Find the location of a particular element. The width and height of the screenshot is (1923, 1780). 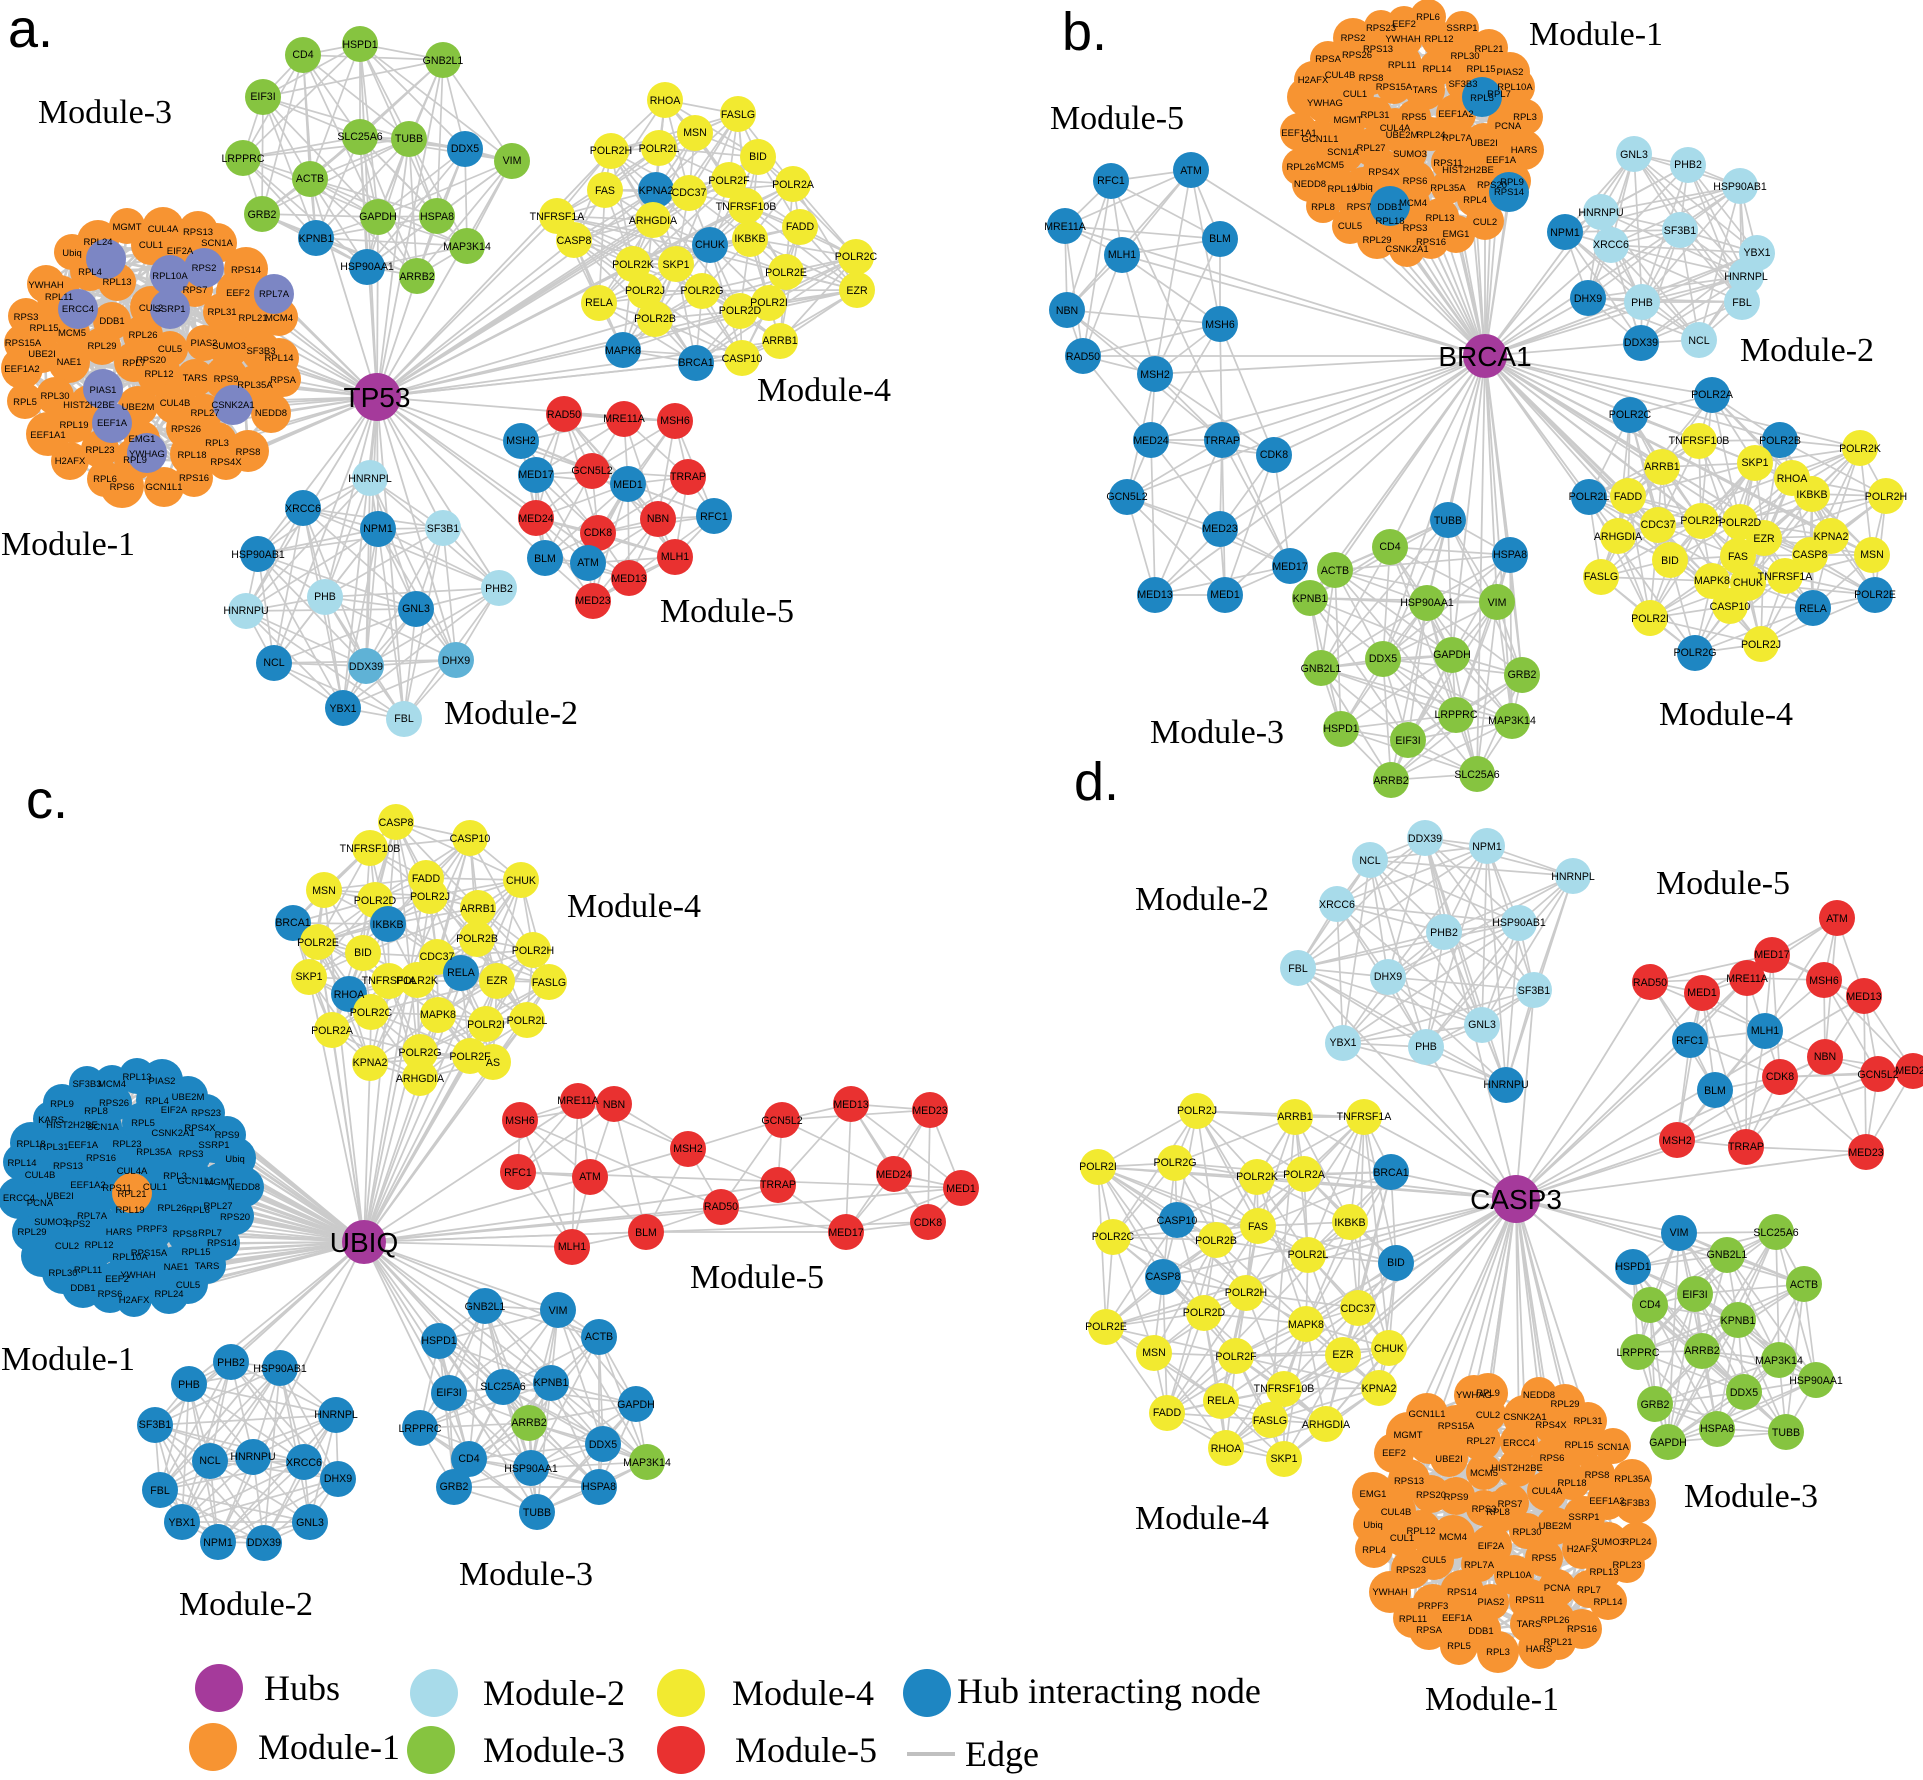

svg-text: MLH1 is located at coordinates (675, 557).